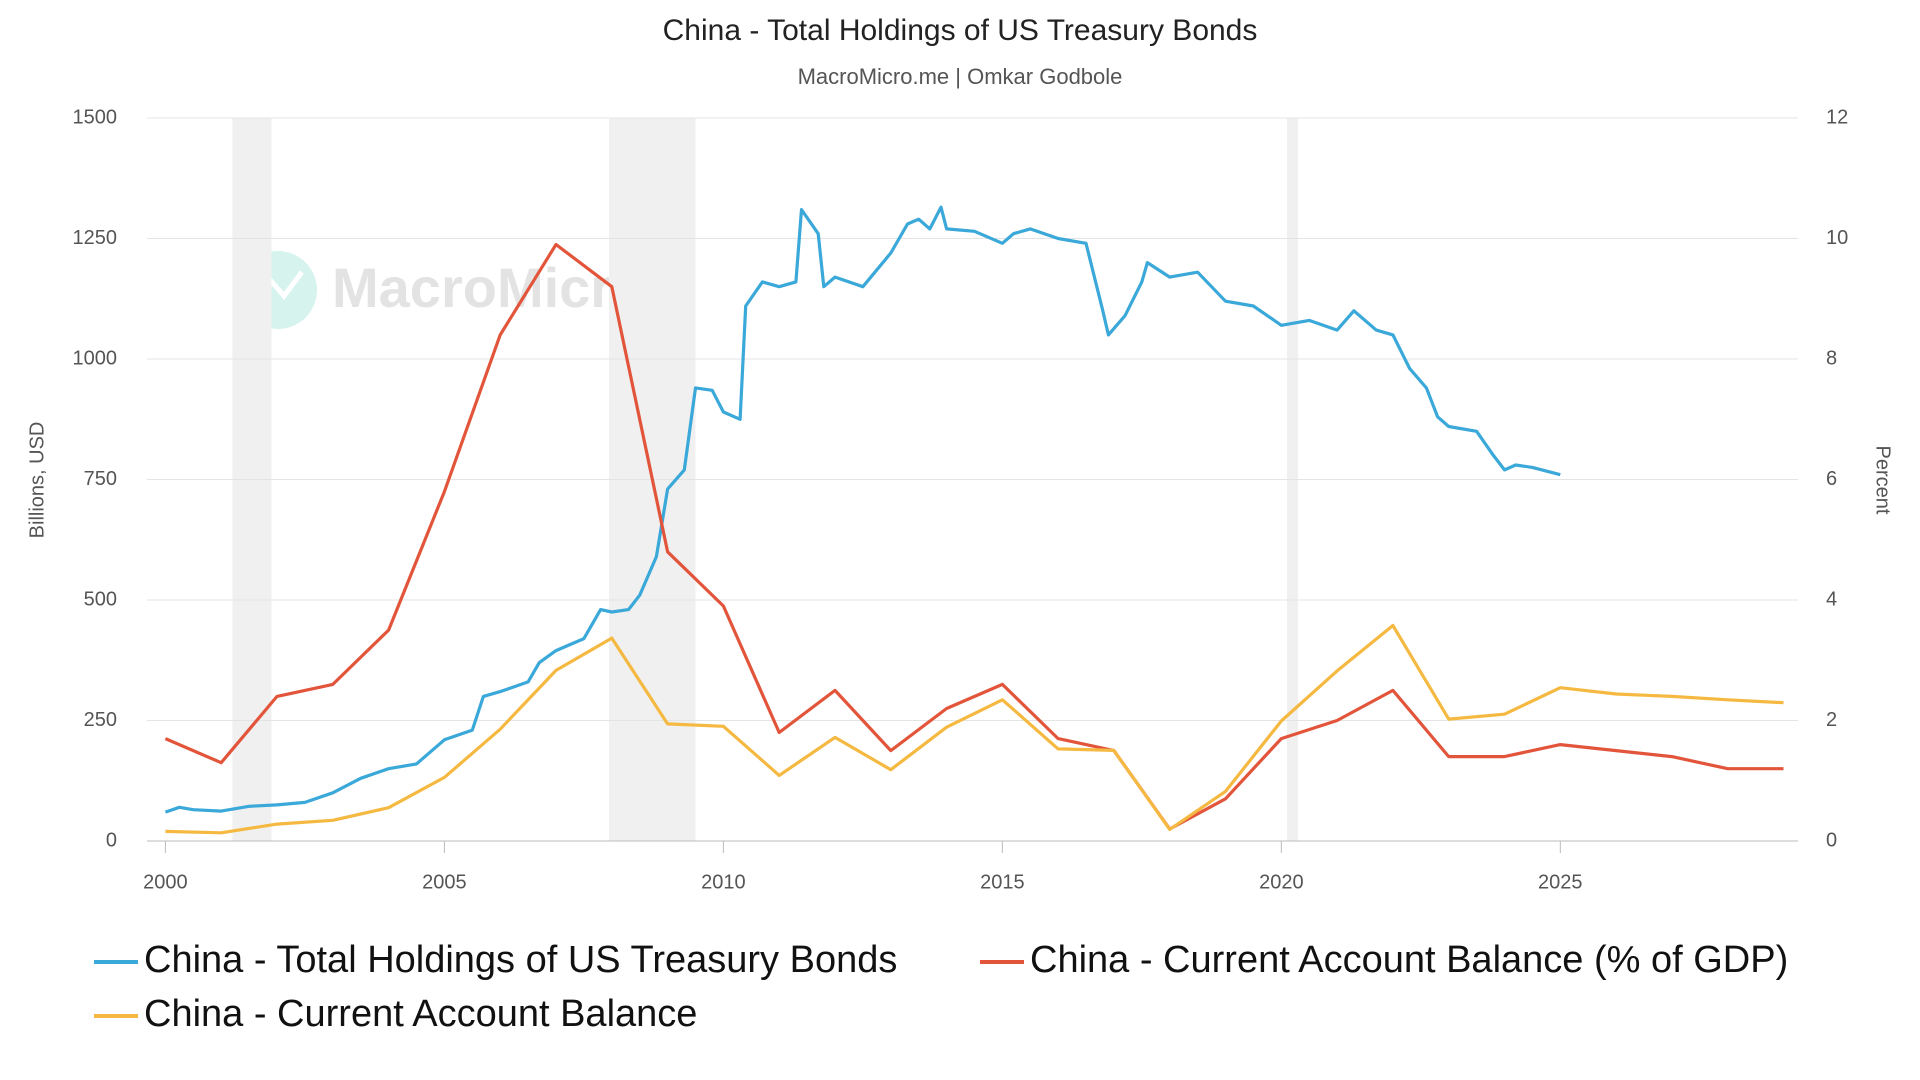 This screenshot has height=1080, width=1920. What do you see at coordinates (37, 480) in the screenshot?
I see `y-axis-label: Billions, USD` at bounding box center [37, 480].